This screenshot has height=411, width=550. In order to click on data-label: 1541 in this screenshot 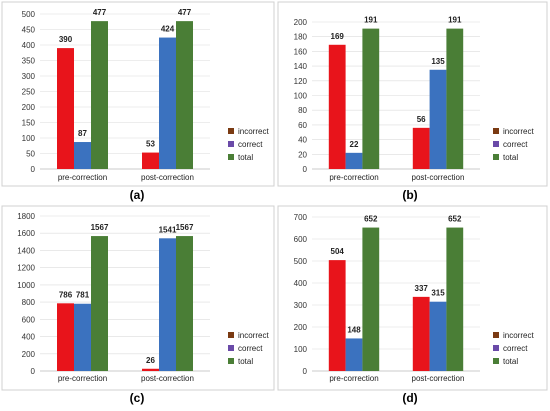, I will do `click(168, 229)`.